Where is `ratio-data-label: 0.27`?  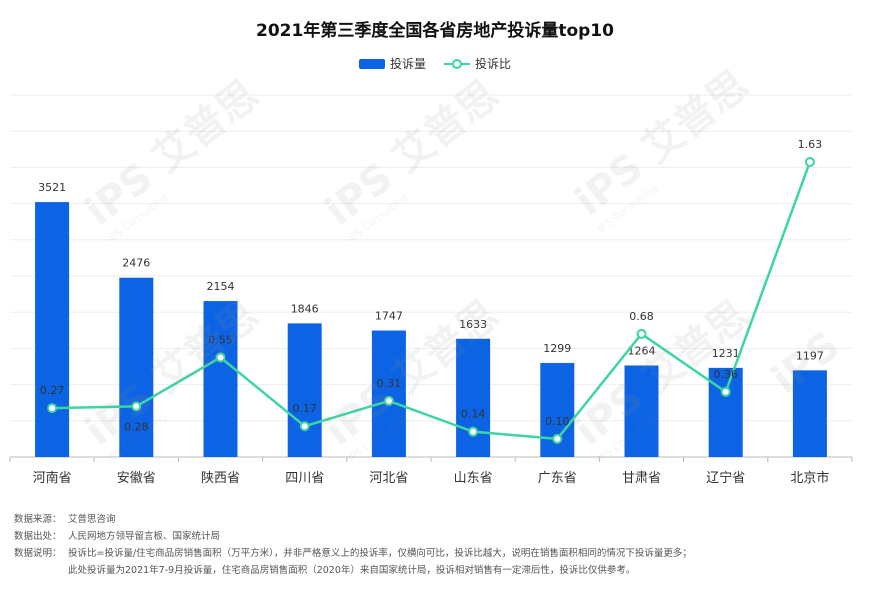 ratio-data-label: 0.27 is located at coordinates (52, 390).